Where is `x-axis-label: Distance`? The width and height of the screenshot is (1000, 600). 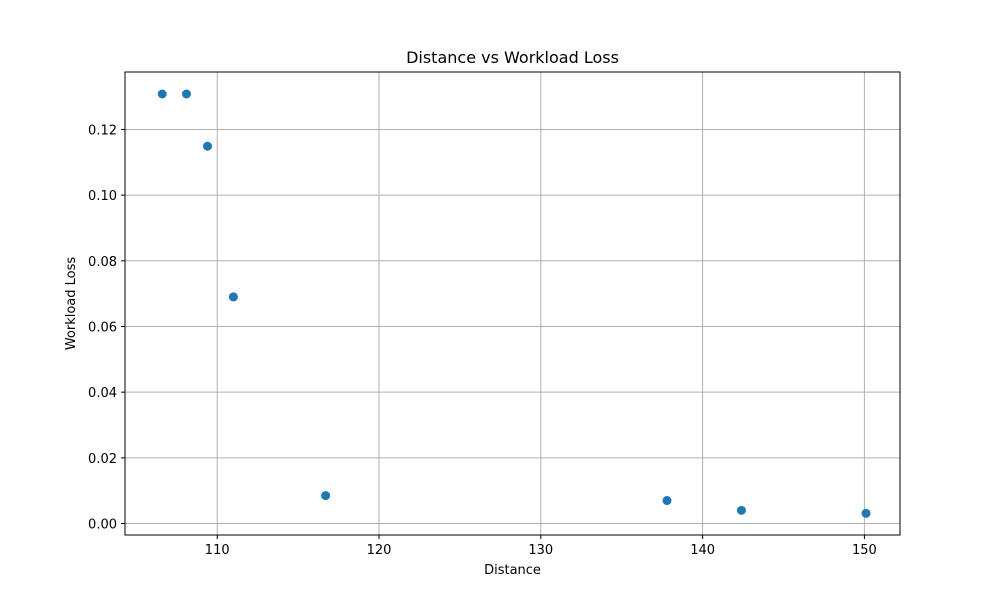
x-axis-label: Distance is located at coordinates (512, 570).